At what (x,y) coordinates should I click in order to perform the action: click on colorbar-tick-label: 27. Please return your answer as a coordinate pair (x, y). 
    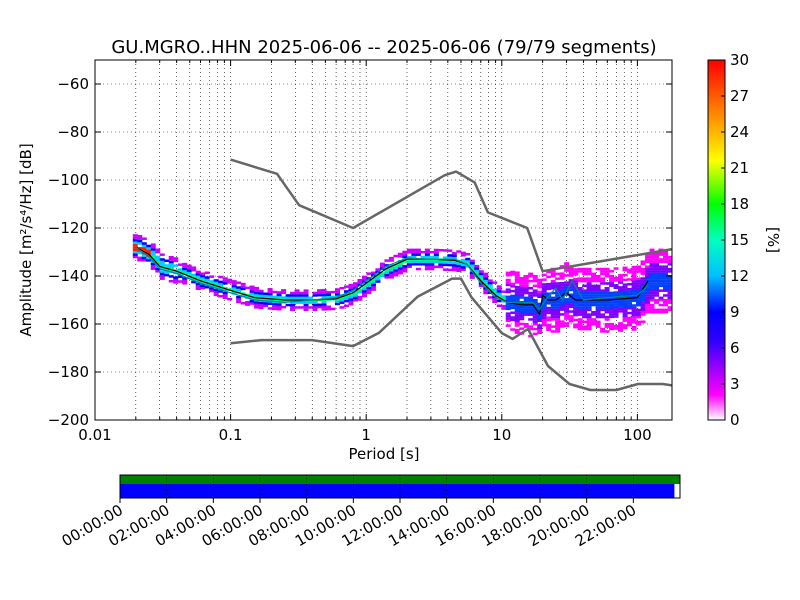
    Looking at the image, I should click on (739, 96).